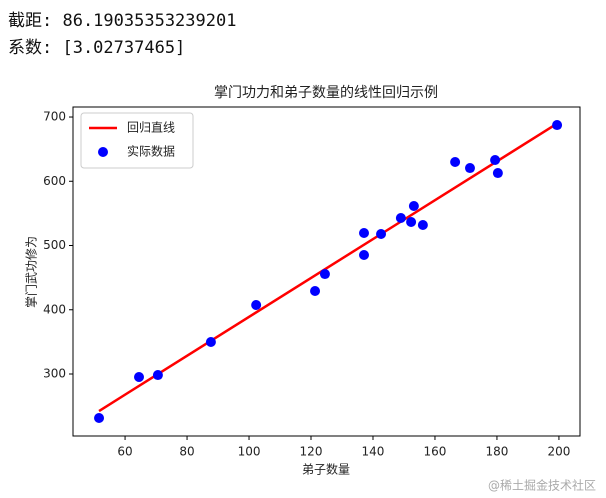  What do you see at coordinates (151, 151) in the screenshot?
I see `legend-label: 实际数据` at bounding box center [151, 151].